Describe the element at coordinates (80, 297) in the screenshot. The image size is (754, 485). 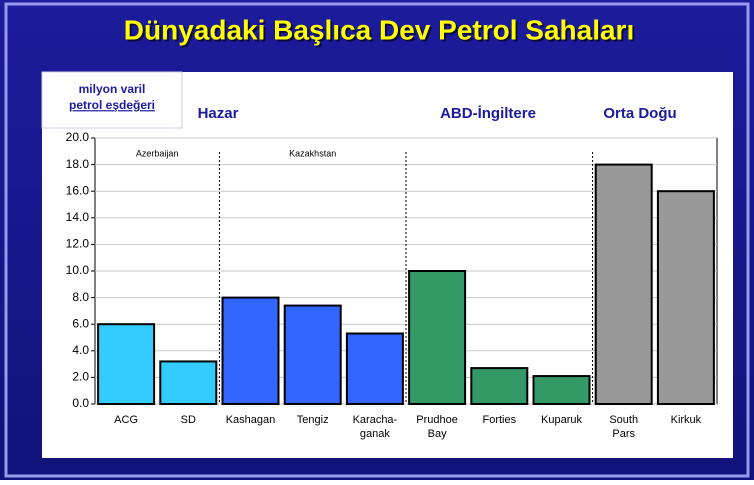
I see `y-tick-label: 8.0` at that location.